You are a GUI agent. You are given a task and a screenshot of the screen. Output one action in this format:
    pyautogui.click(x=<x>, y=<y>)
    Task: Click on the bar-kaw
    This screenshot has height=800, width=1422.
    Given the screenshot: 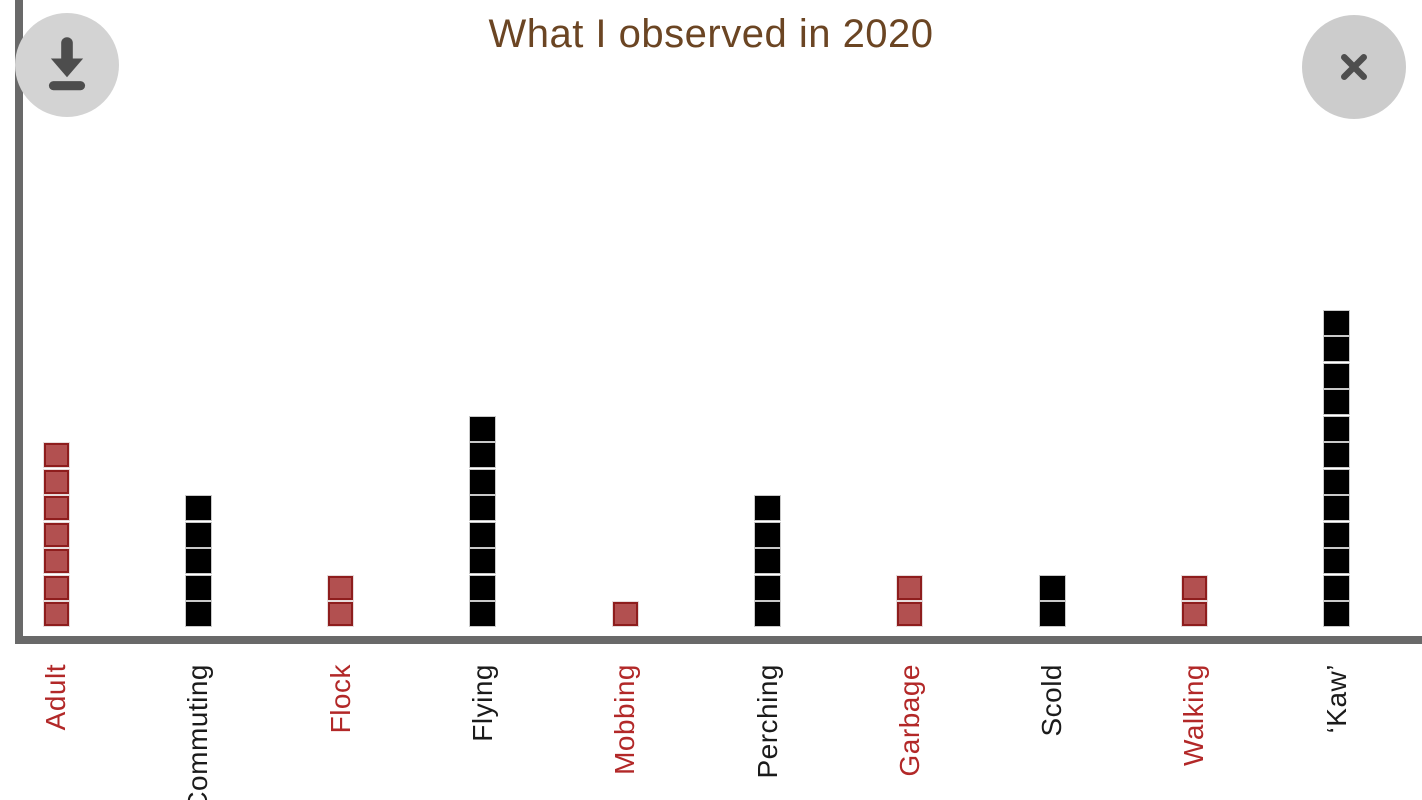 What is the action you would take?
    pyautogui.click(x=1337, y=468)
    